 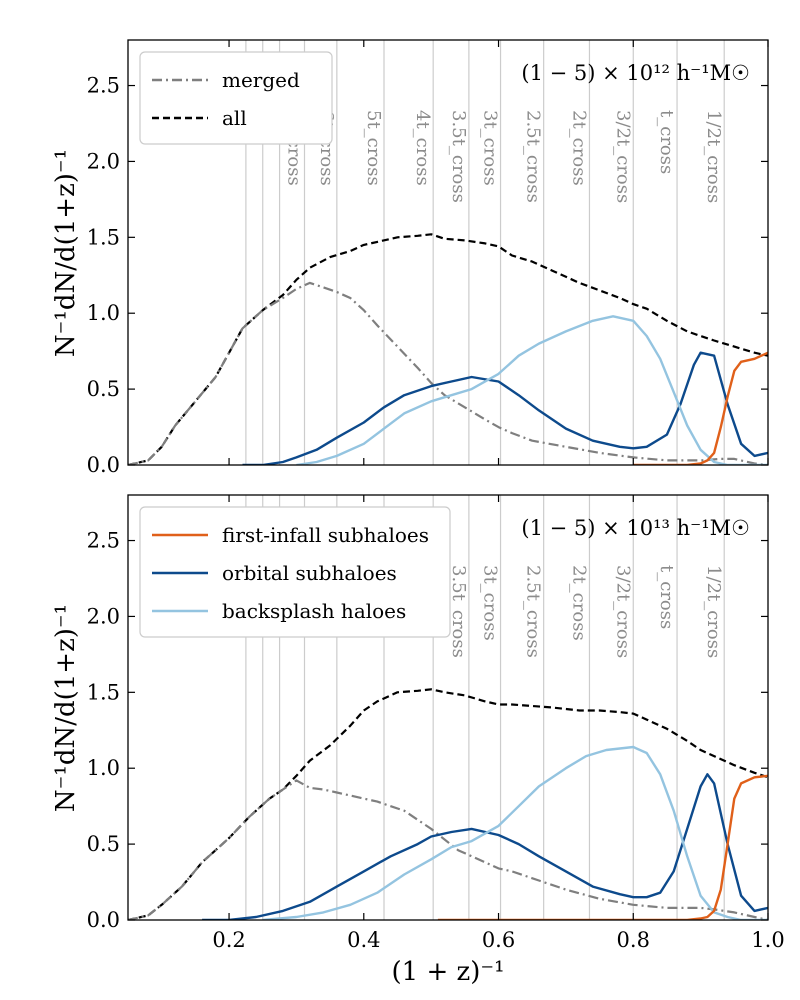 What do you see at coordinates (314, 611) in the screenshot?
I see `legend-label: backsplash haloes` at bounding box center [314, 611].